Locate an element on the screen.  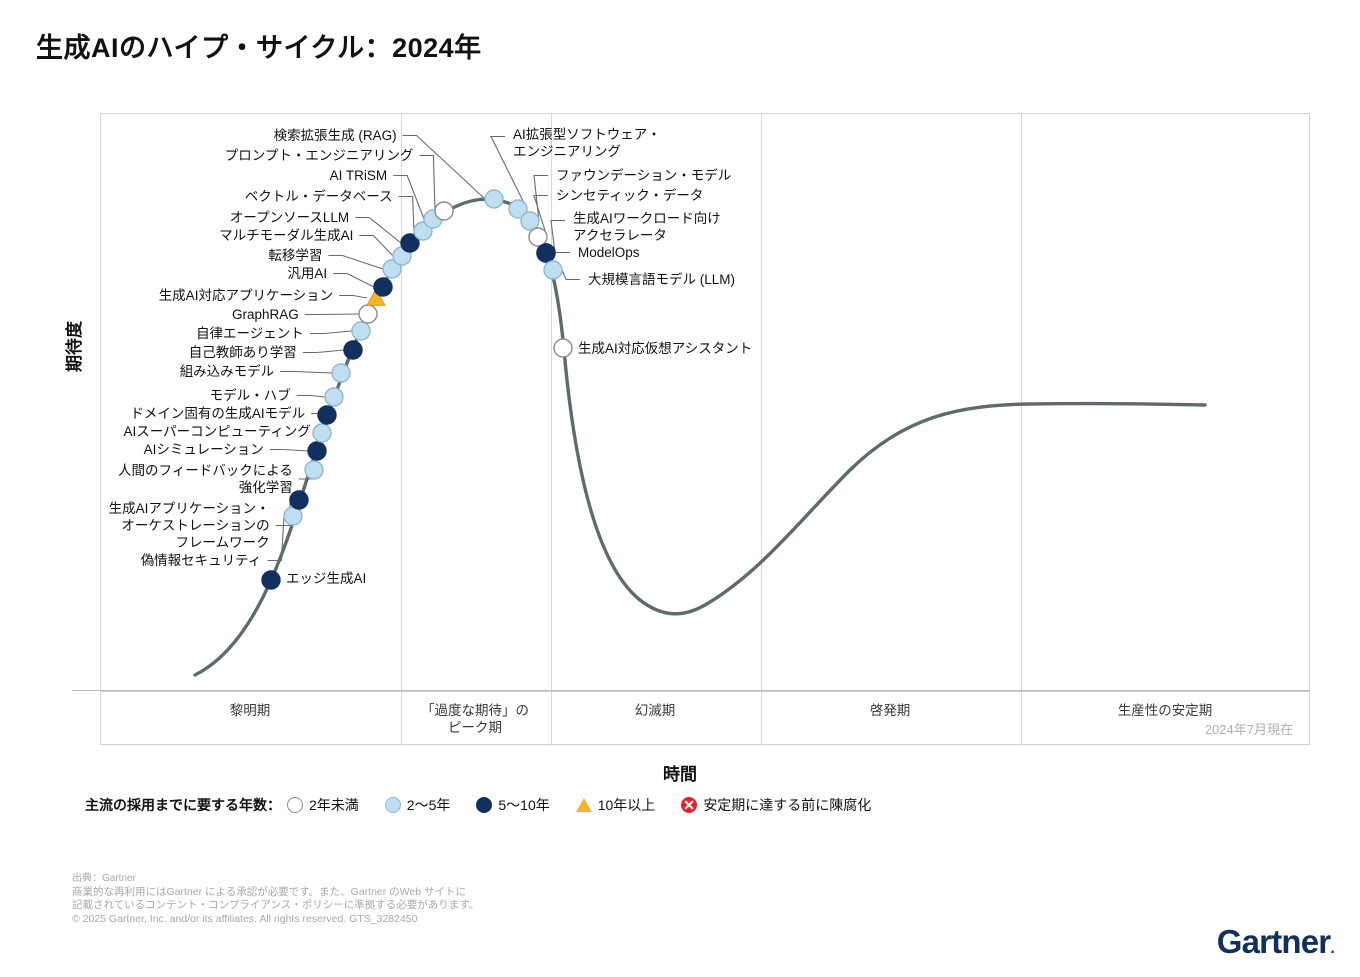
technology-label: ベクトル・データベース is located at coordinates (318, 196).